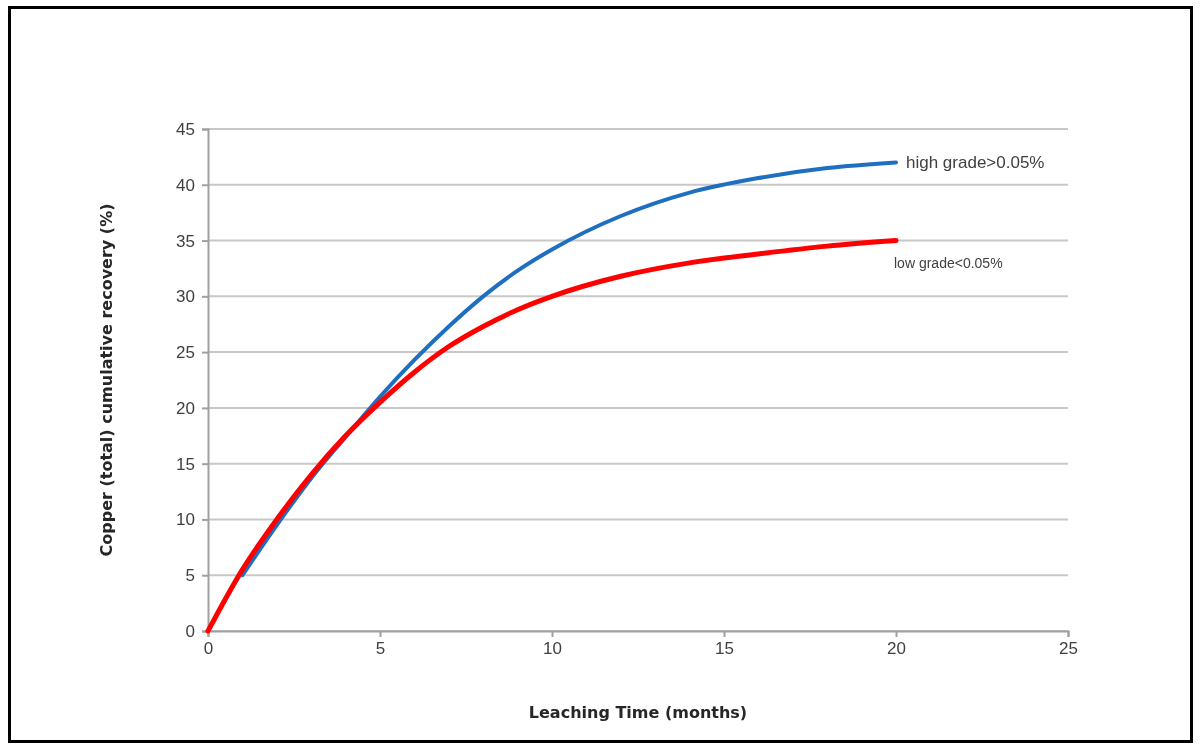 The height and width of the screenshot is (749, 1203). I want to click on y-tick-label: 45, so click(185, 129).